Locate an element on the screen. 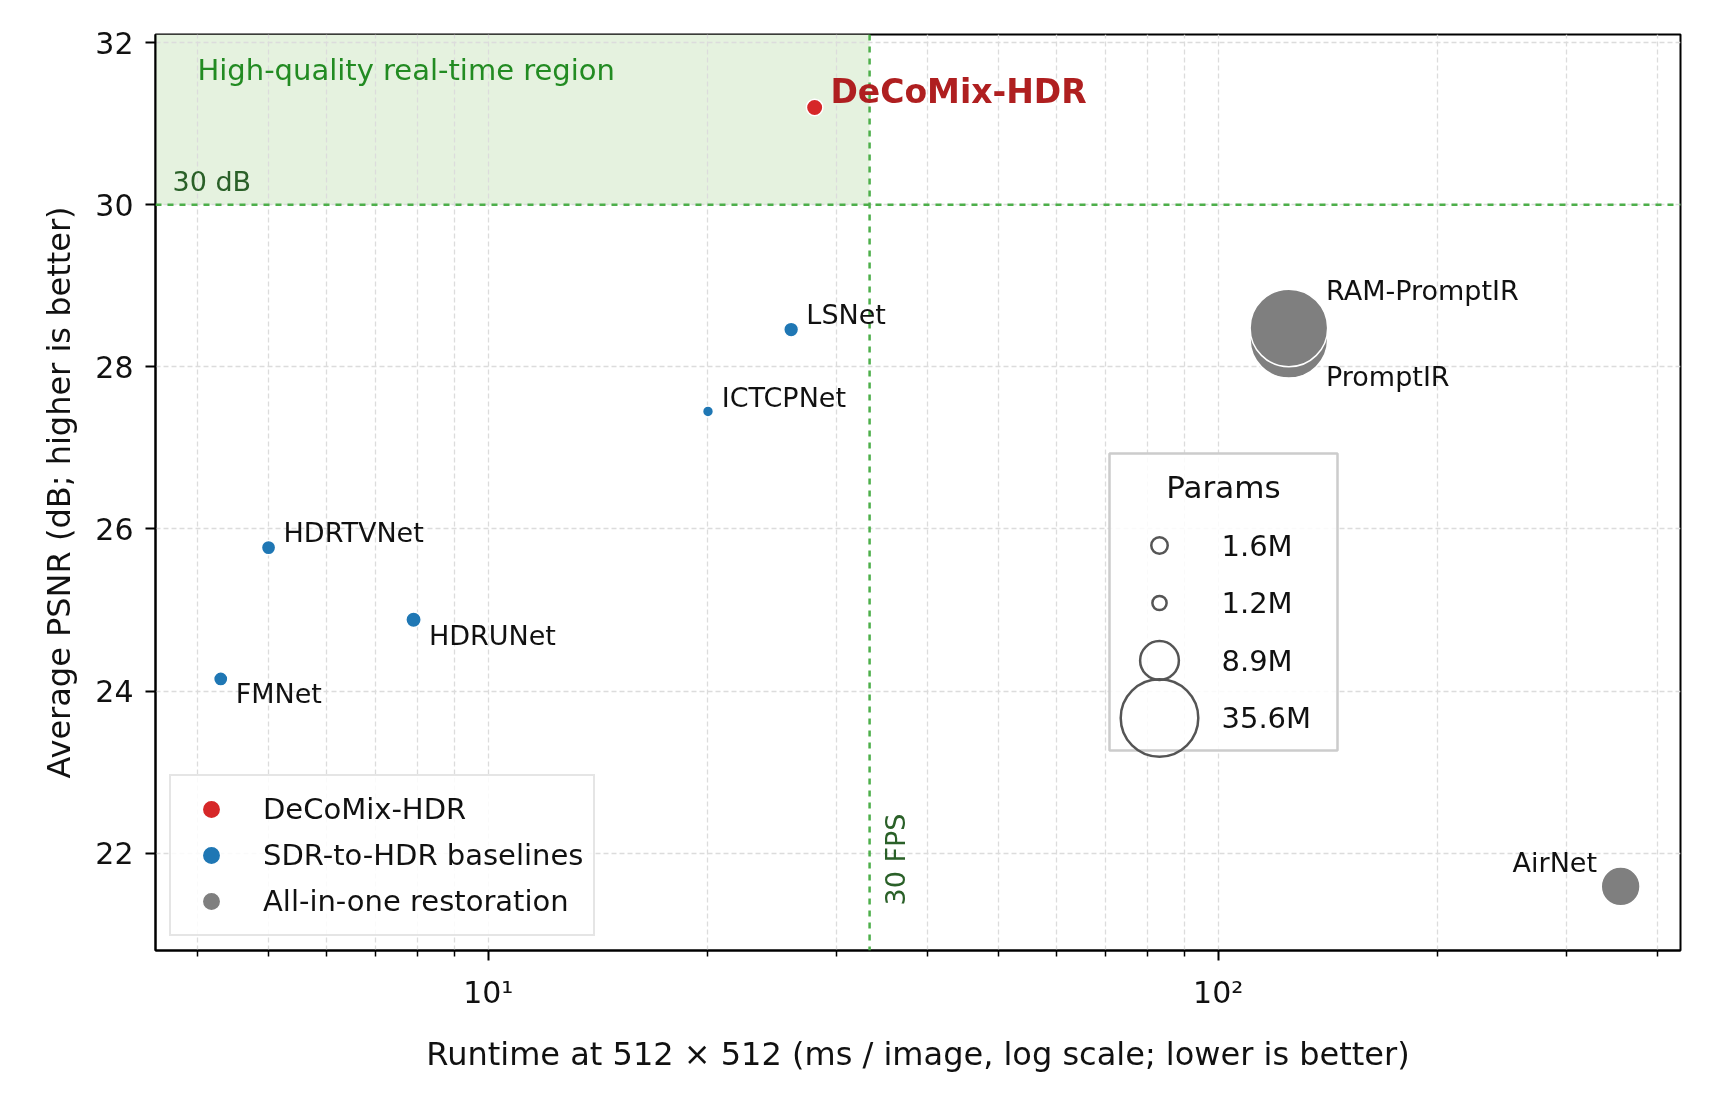  ref-line-label: 30 dB is located at coordinates (212, 181).